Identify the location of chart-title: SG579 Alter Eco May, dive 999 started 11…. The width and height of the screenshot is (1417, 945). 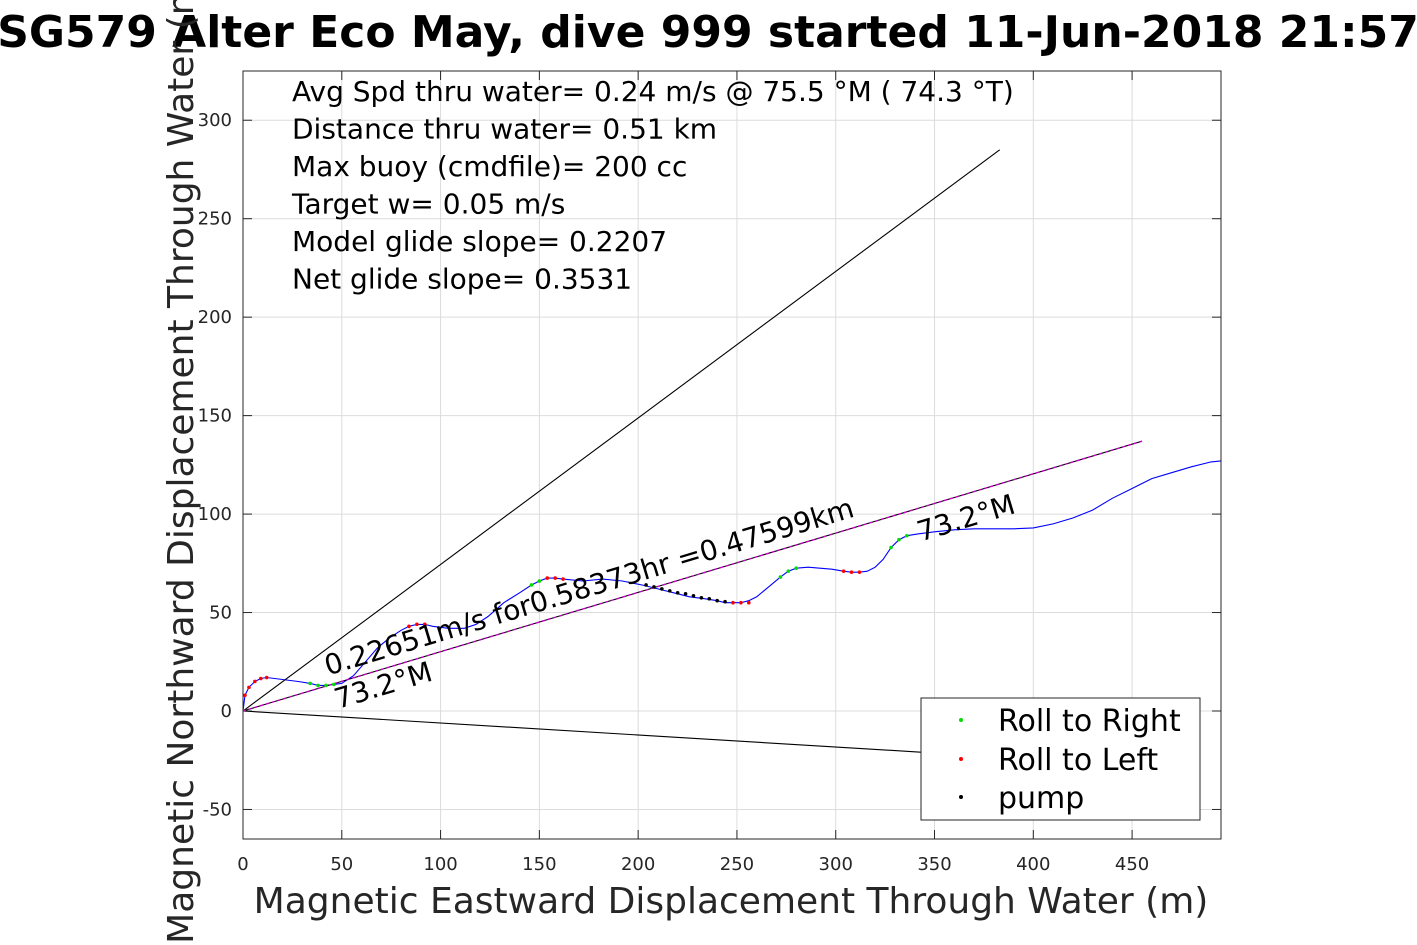
(708, 32).